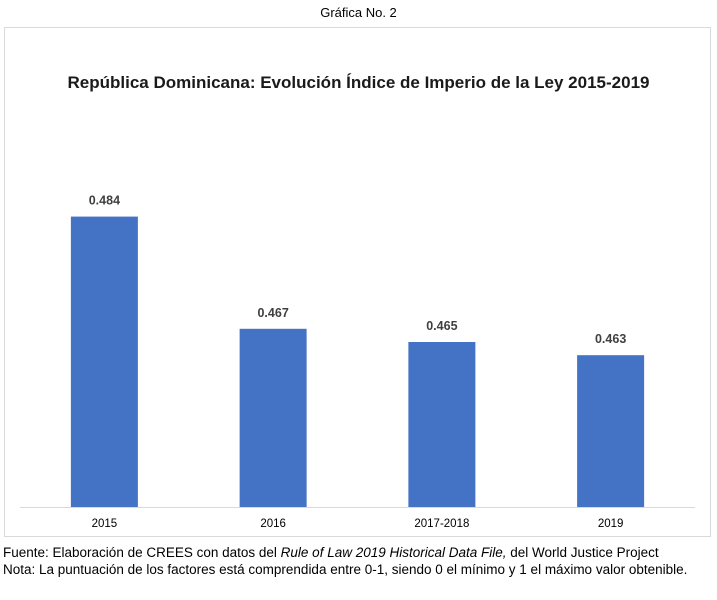 This screenshot has height=600, width=717. Describe the element at coordinates (105, 524) in the screenshot. I see `x-tick-label-2015: 2015` at that location.